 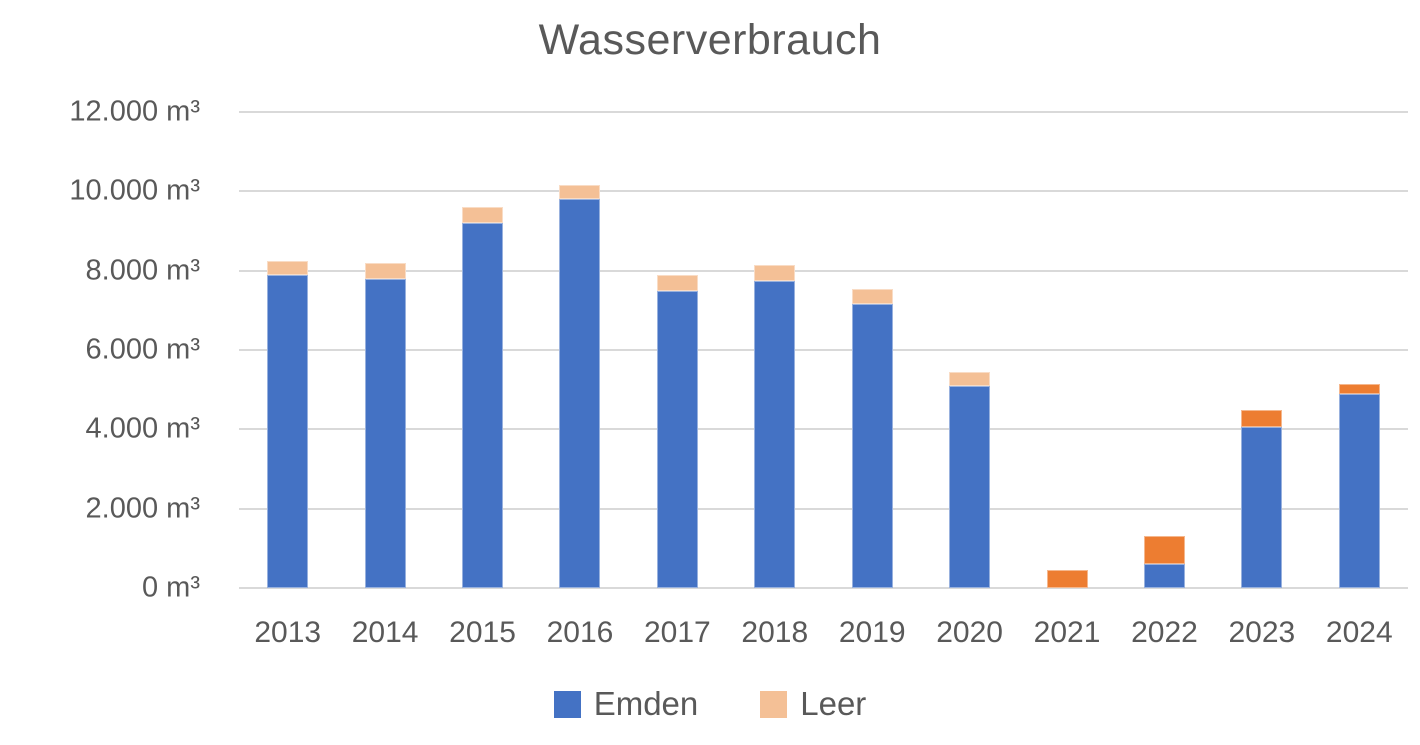 I want to click on x-tick-label-2017: 2017, so click(x=677, y=632).